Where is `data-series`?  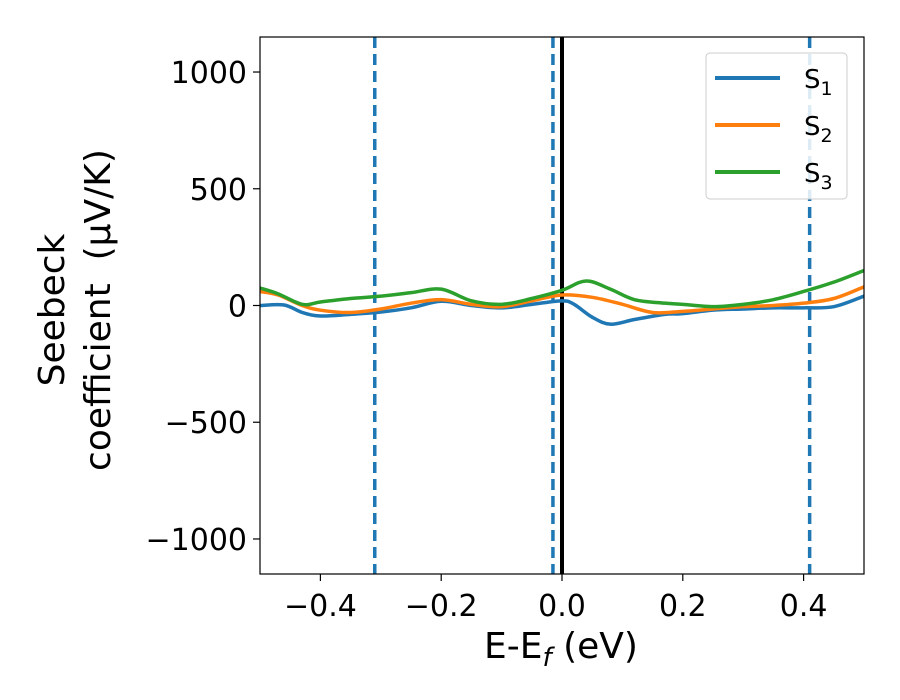 data-series is located at coordinates (562, 297).